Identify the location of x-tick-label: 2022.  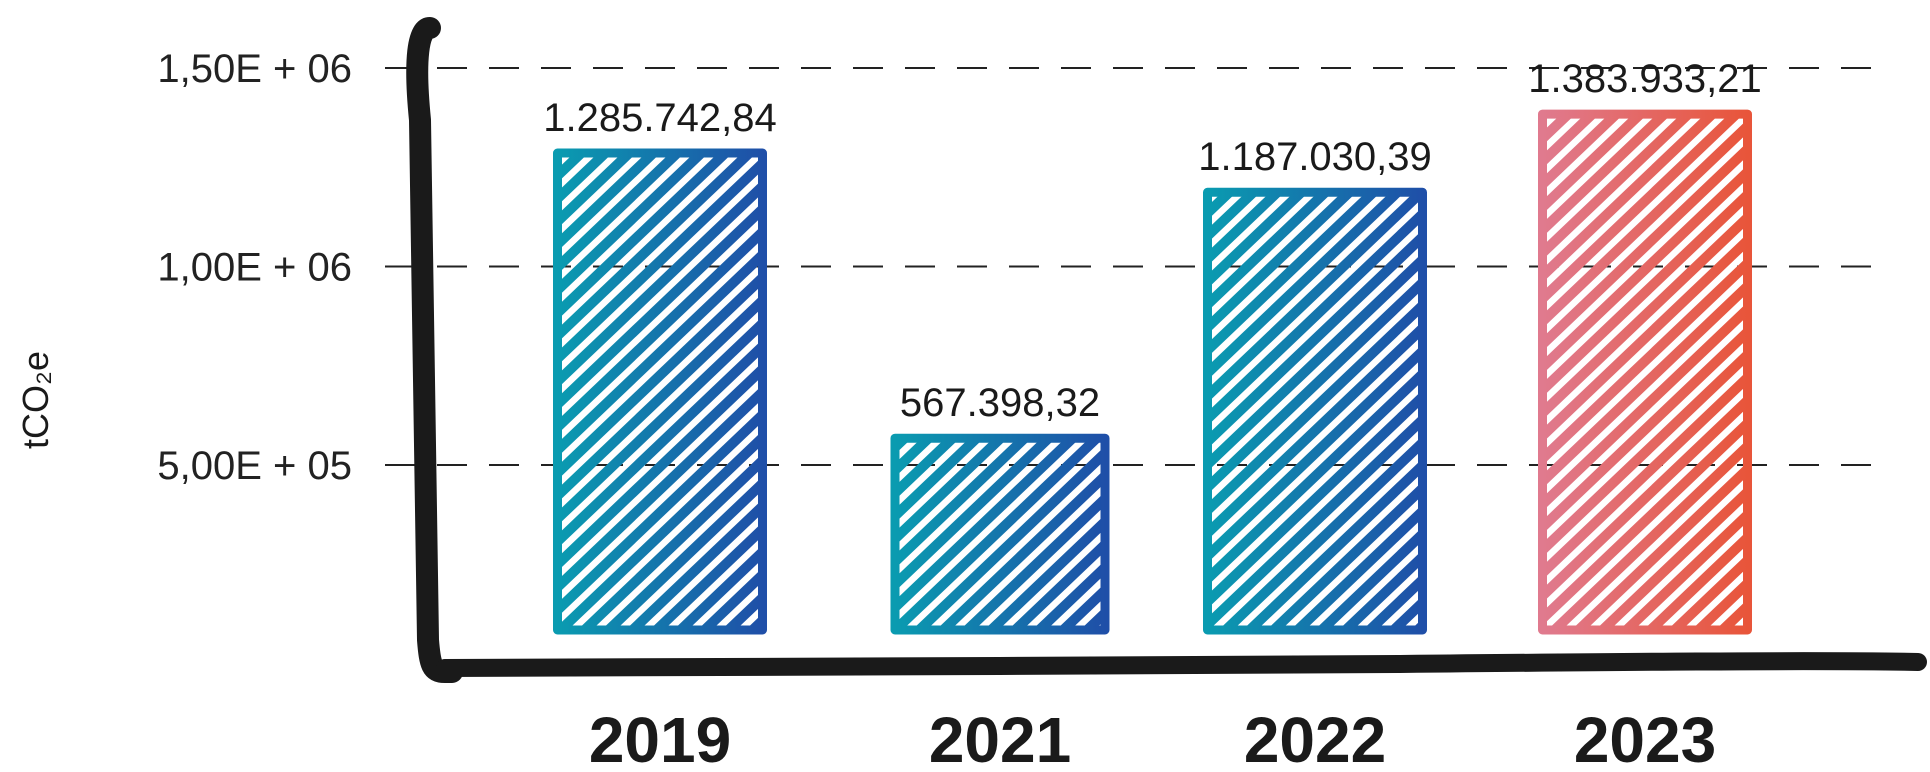
(1315, 735).